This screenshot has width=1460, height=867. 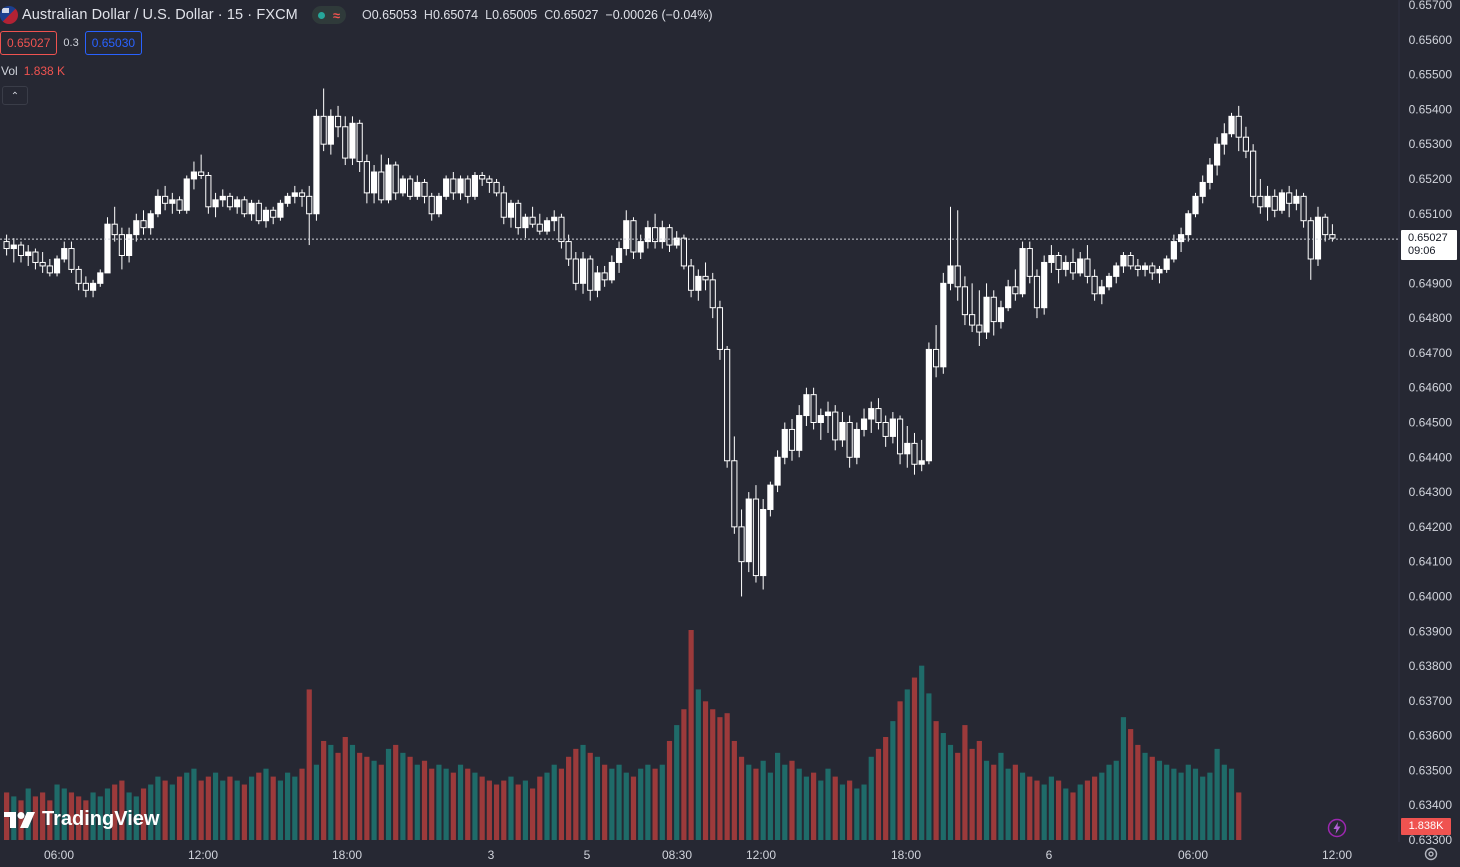 I want to click on buy-button: 0.65030, so click(x=113, y=43).